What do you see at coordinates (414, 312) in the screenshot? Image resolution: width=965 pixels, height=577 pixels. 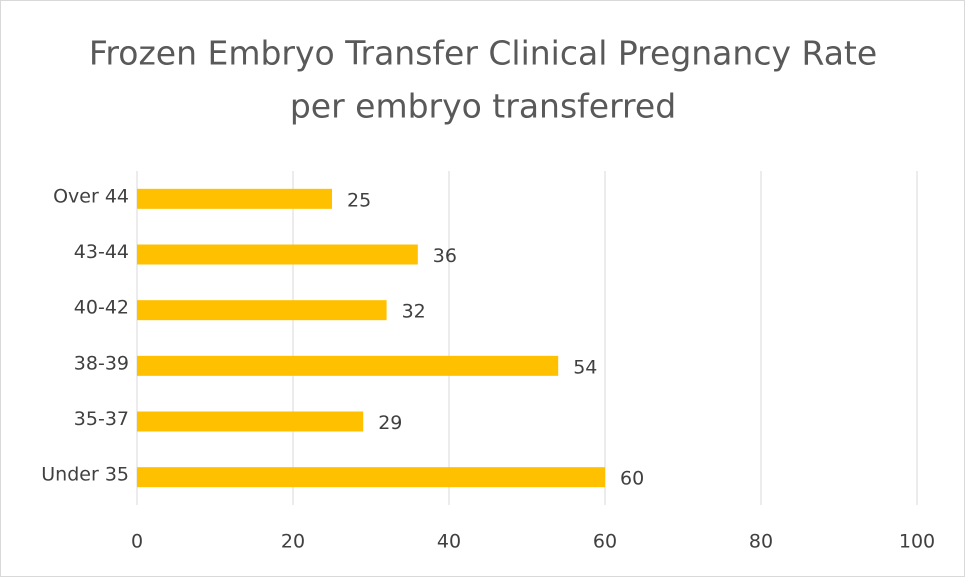 I see `data-label: 32` at bounding box center [414, 312].